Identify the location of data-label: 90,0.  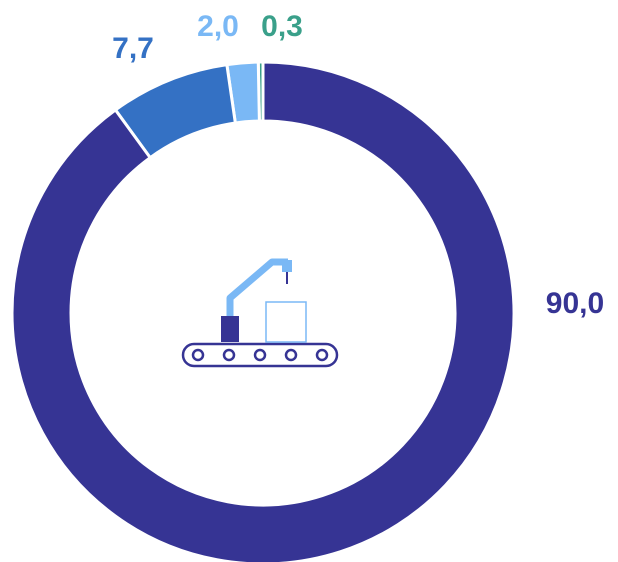
(575, 303).